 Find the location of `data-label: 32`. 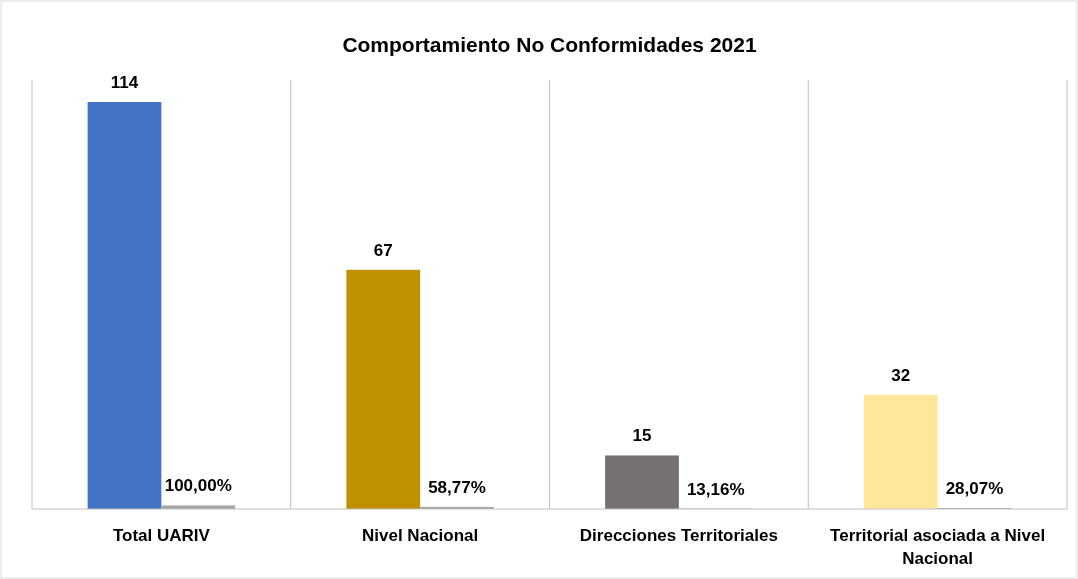

data-label: 32 is located at coordinates (901, 375).